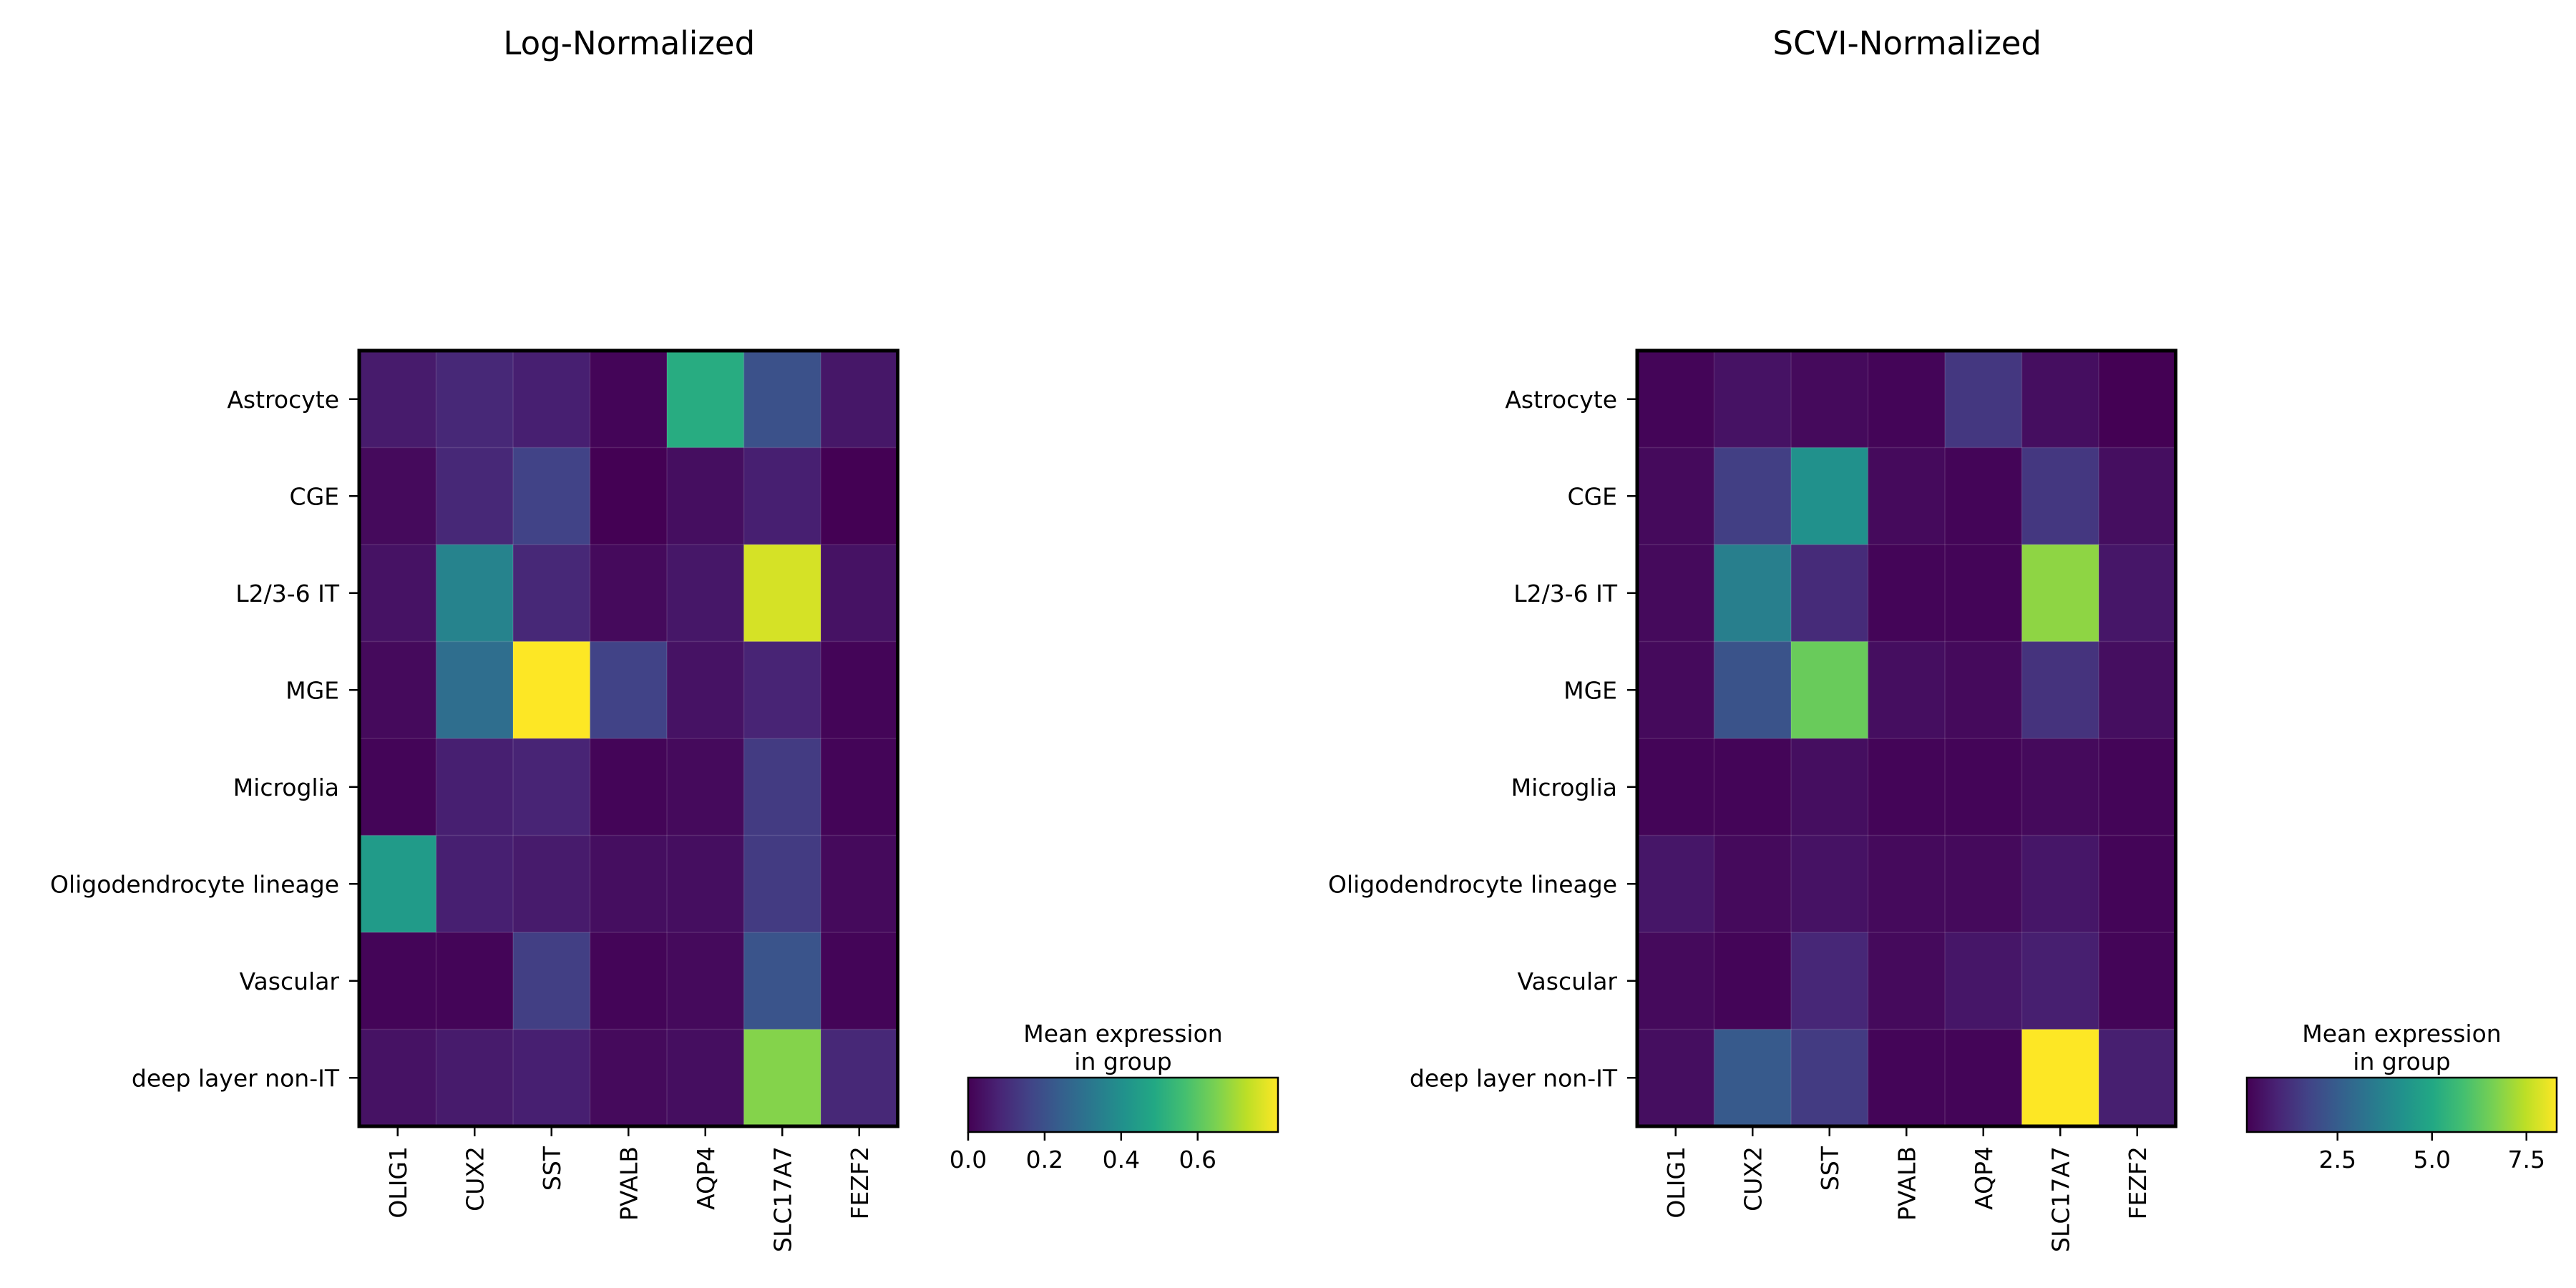  Describe the element at coordinates (1472, 884) in the screenshot. I see `row-label: Oligodendrocyte lineage` at that location.